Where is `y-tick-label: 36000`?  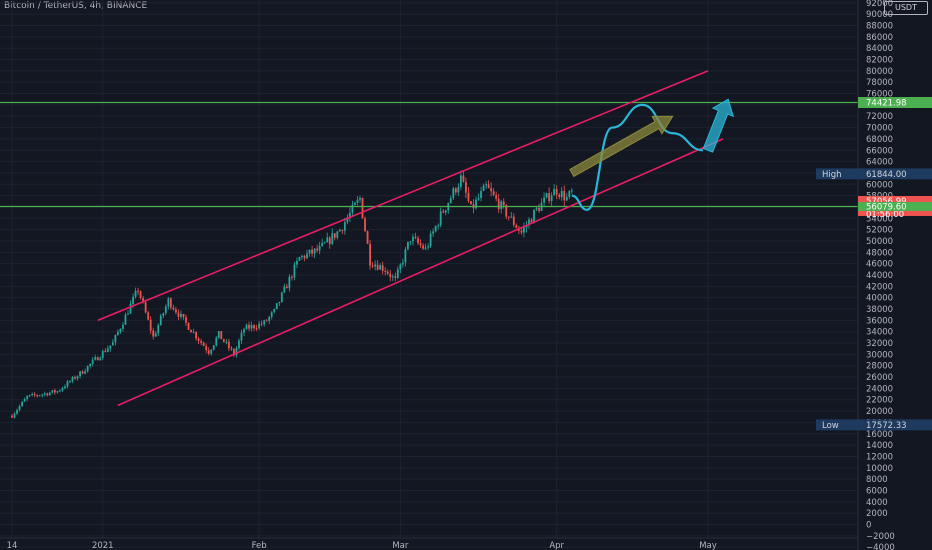 y-tick-label: 36000 is located at coordinates (879, 321).